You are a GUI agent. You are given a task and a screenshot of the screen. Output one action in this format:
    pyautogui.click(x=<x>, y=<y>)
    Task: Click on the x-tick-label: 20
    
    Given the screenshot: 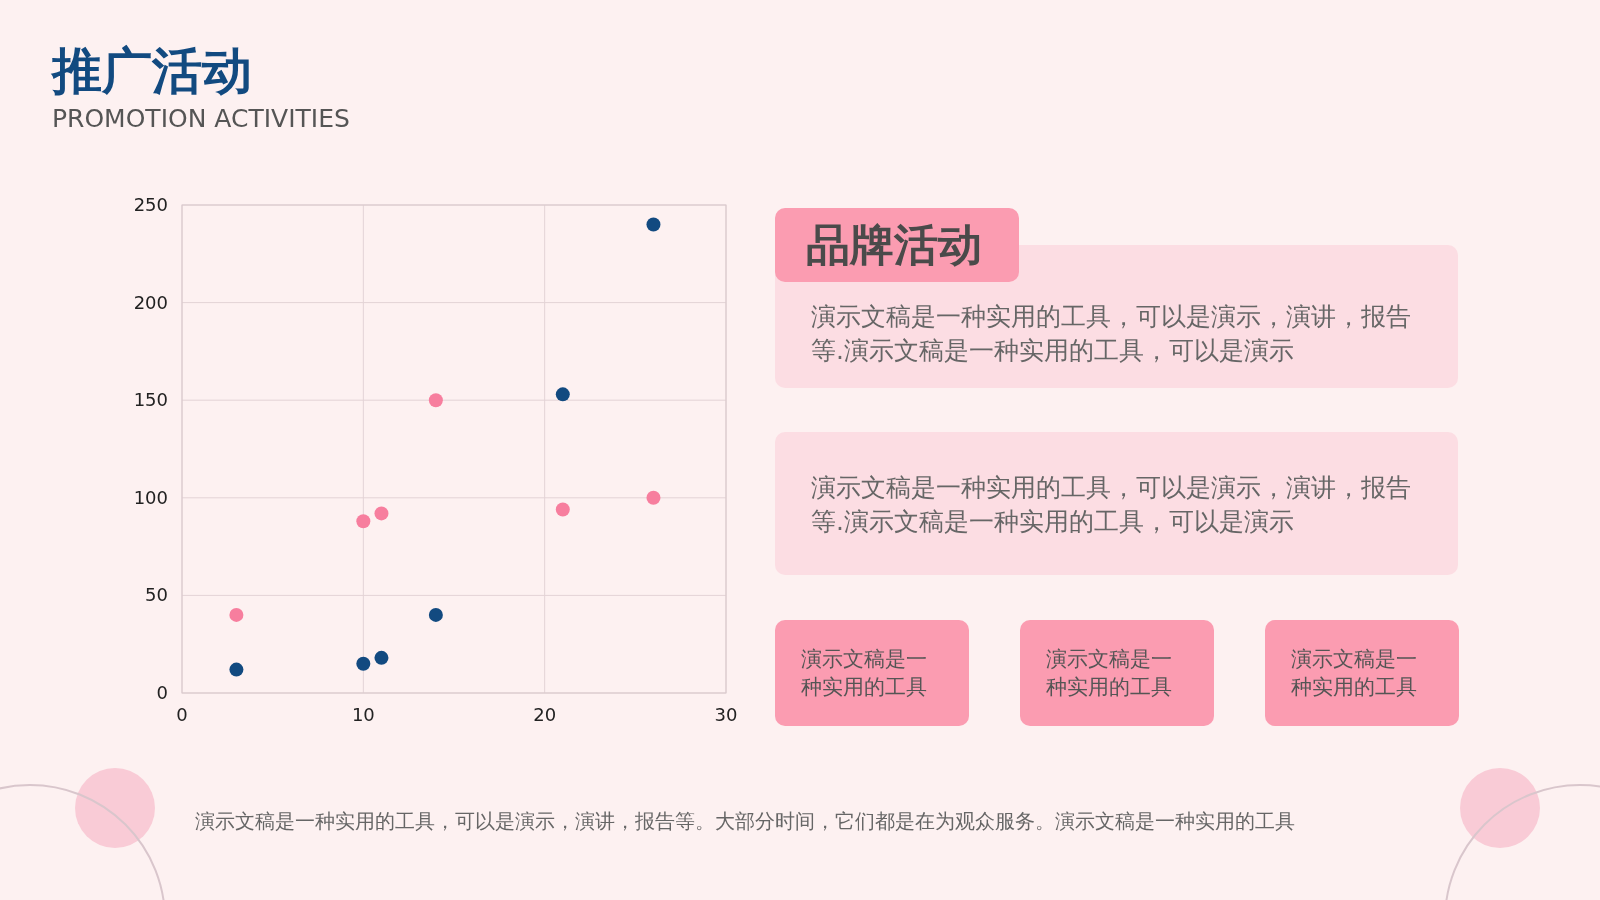 What is the action you would take?
    pyautogui.click(x=545, y=714)
    